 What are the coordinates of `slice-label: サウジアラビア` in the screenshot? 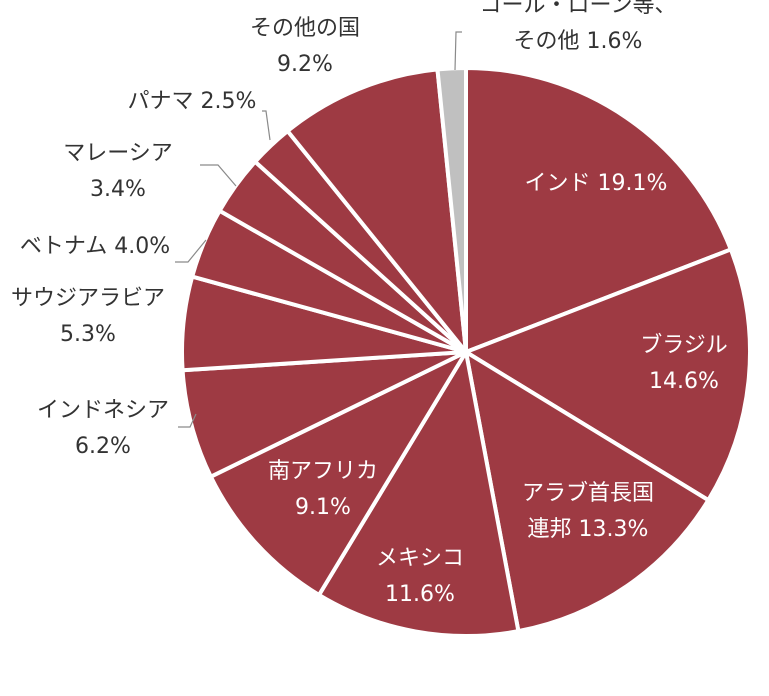 It's located at (88, 298).